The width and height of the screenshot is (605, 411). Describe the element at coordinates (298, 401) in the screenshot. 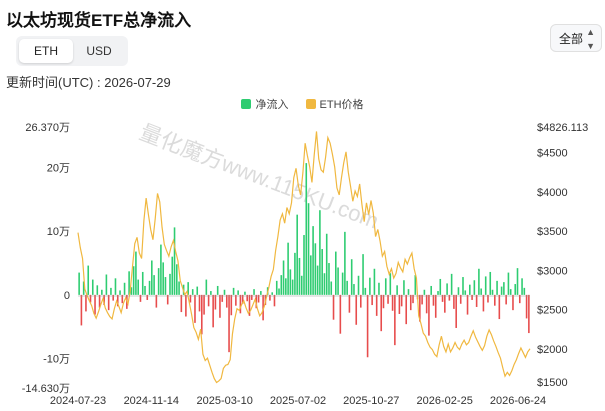

I see `x-axis-tick-label: 2025-07-02` at that location.